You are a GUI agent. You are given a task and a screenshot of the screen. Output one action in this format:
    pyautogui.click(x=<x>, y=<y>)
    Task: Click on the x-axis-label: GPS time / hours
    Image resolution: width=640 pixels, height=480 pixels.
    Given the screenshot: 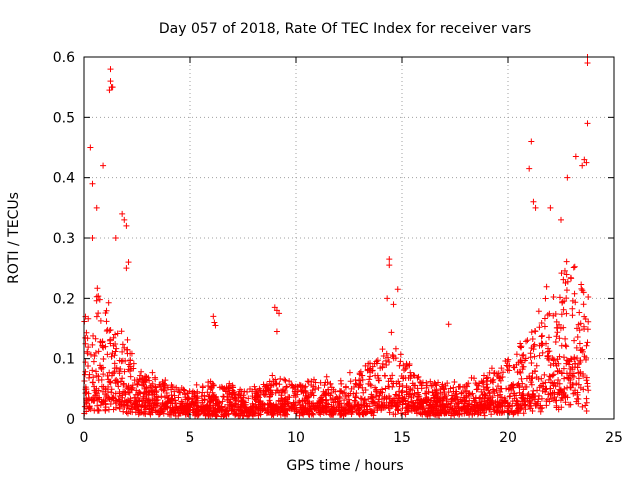 What is the action you would take?
    pyautogui.click(x=344, y=466)
    